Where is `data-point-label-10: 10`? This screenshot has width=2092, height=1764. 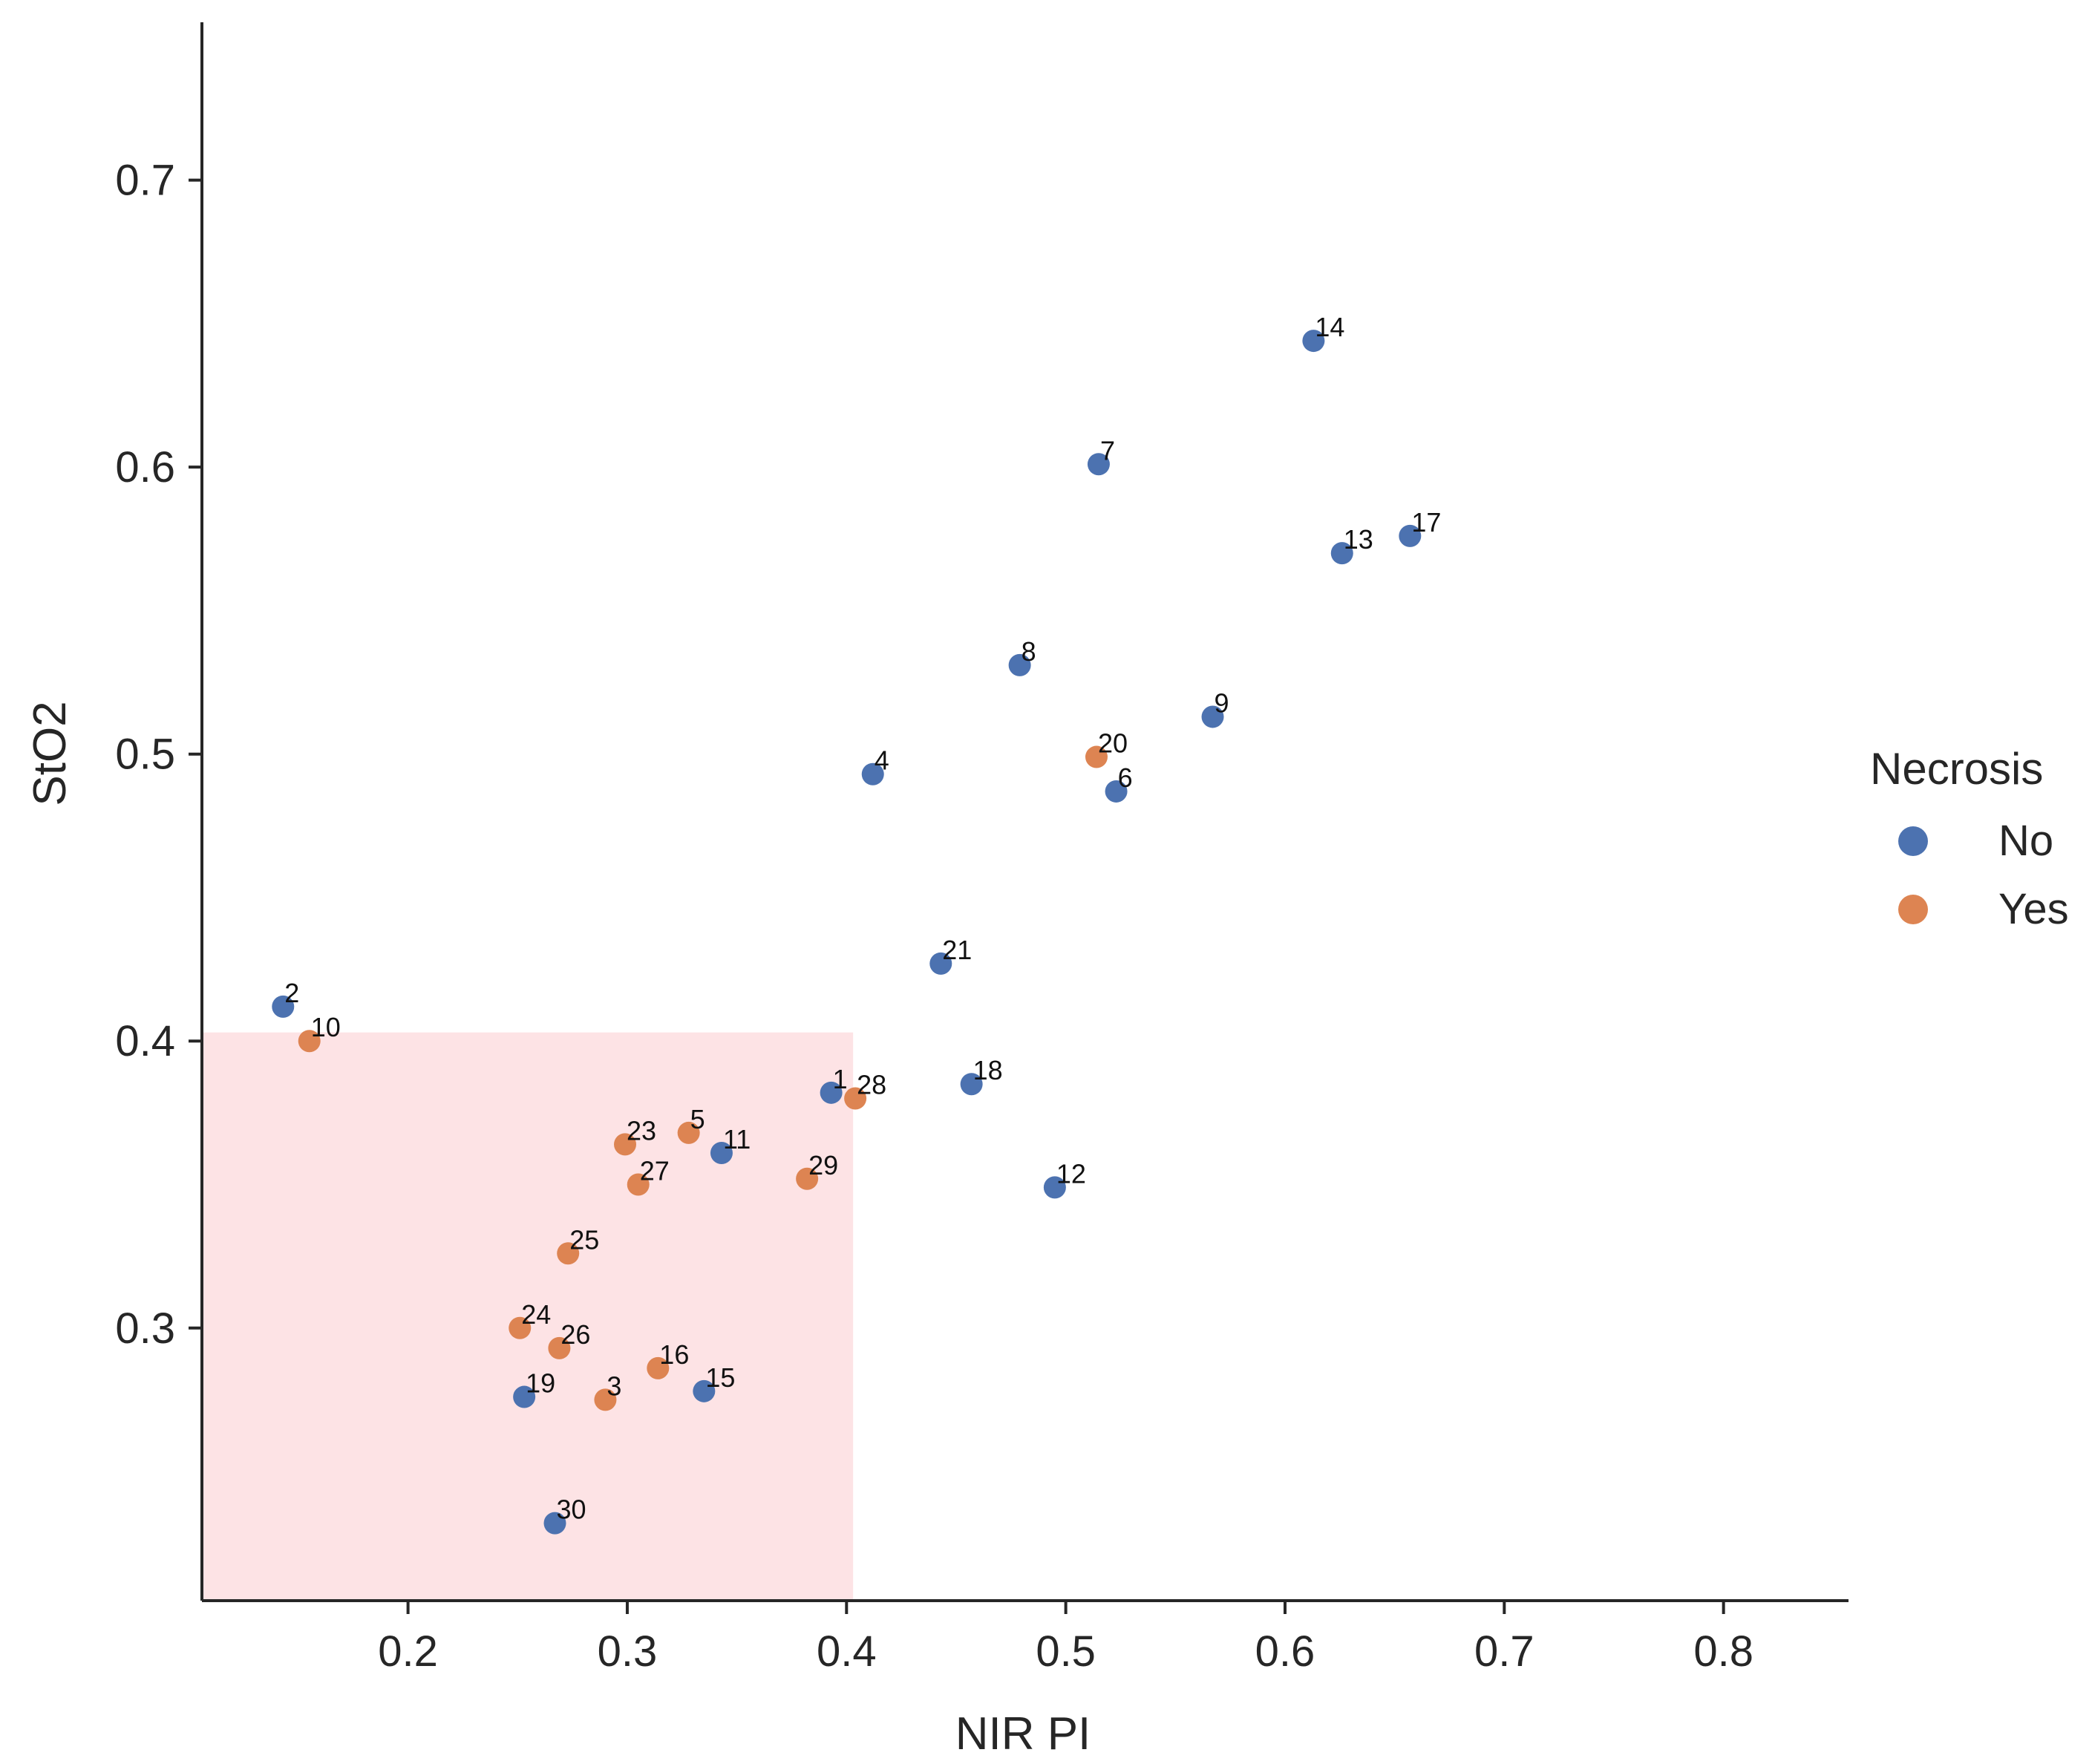
data-point-label-10: 10 is located at coordinates (326, 1027).